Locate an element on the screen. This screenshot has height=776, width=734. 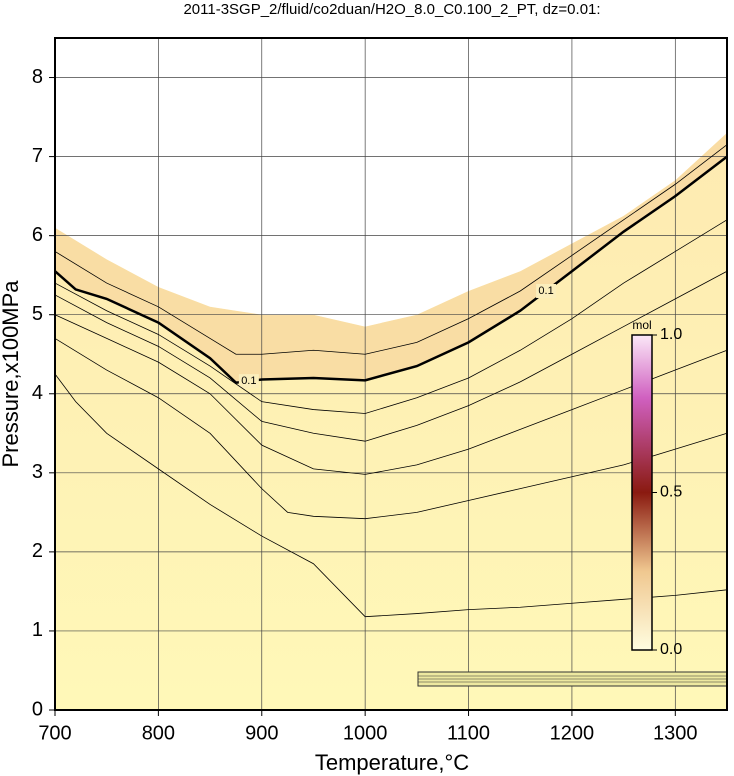
colorbar-tick-label: 0.0 is located at coordinates (671, 649).